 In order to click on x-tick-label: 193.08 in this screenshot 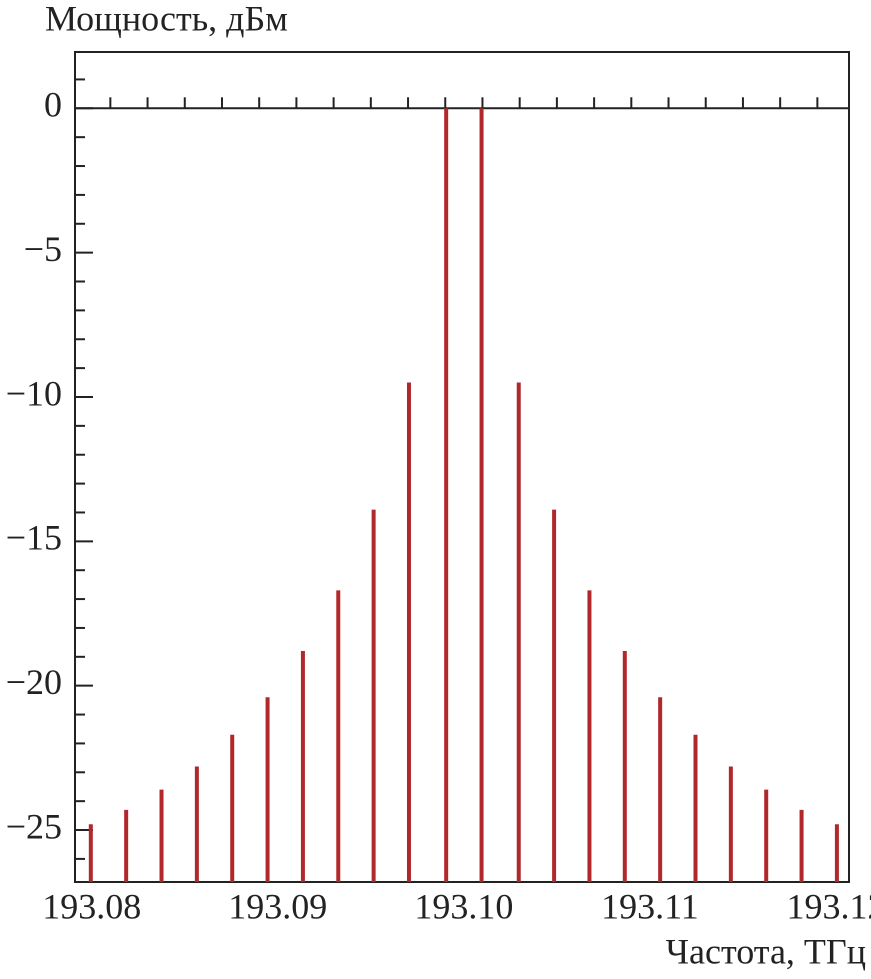, I will do `click(91, 906)`.